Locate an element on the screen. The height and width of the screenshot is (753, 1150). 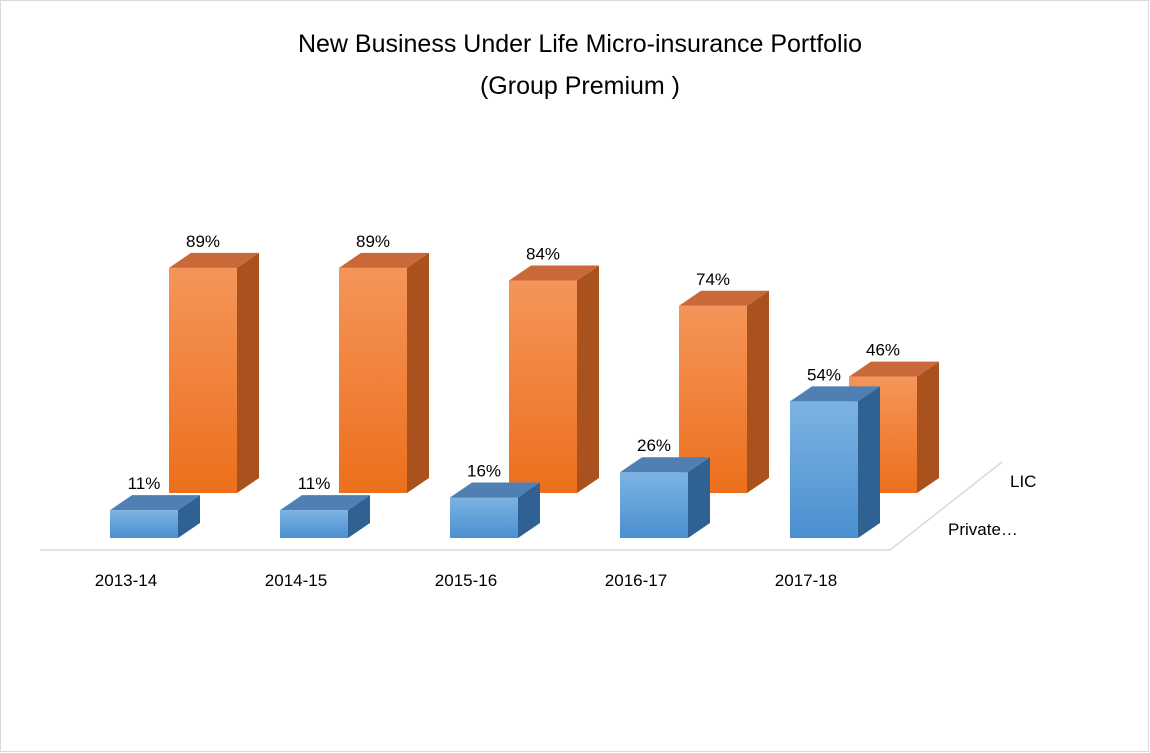
value-label: 74% is located at coordinates (713, 279).